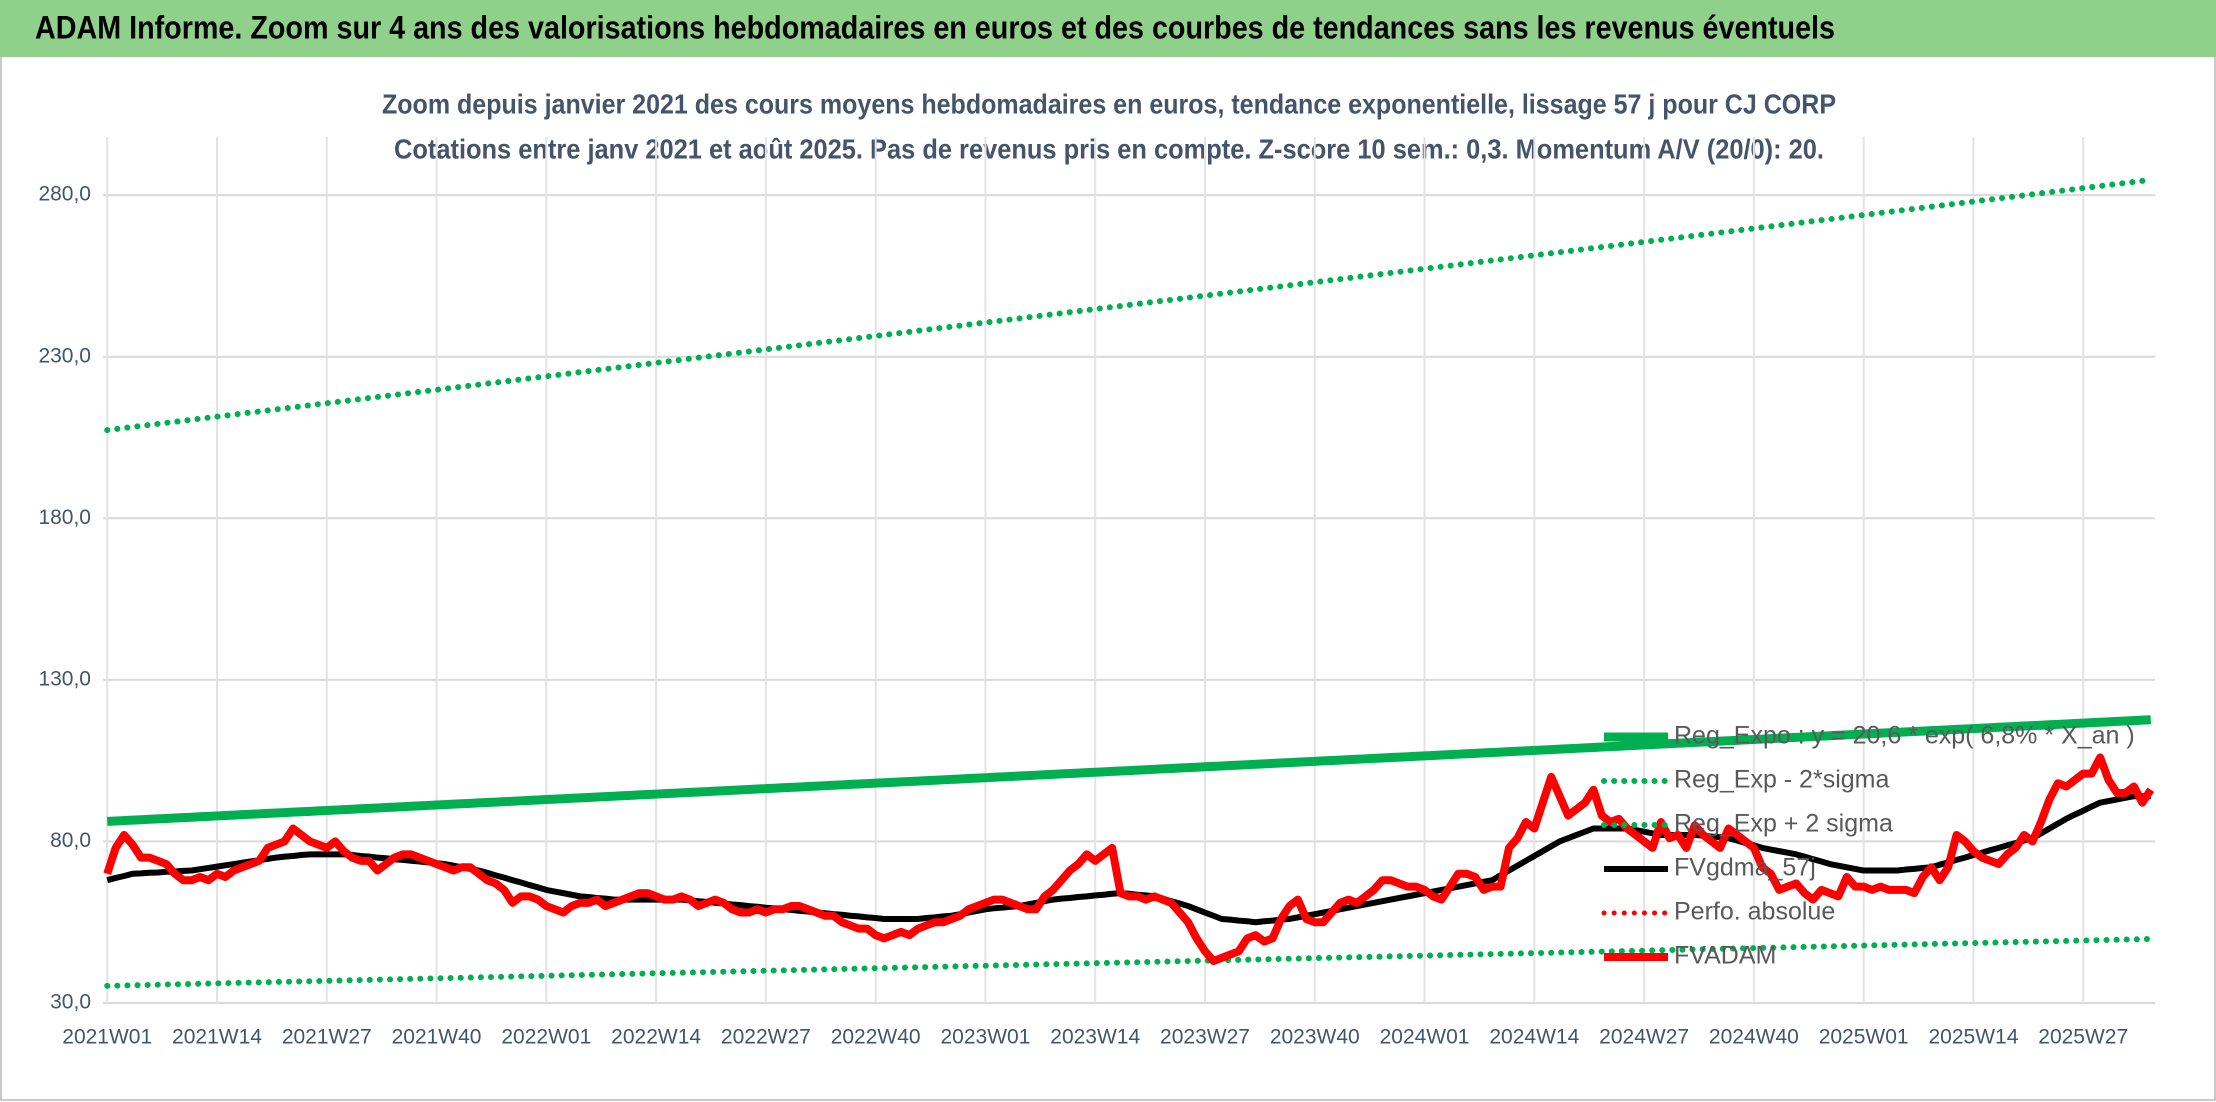 The width and height of the screenshot is (2216, 1102). I want to click on x-tick-label: 2023W40, so click(1315, 1037).